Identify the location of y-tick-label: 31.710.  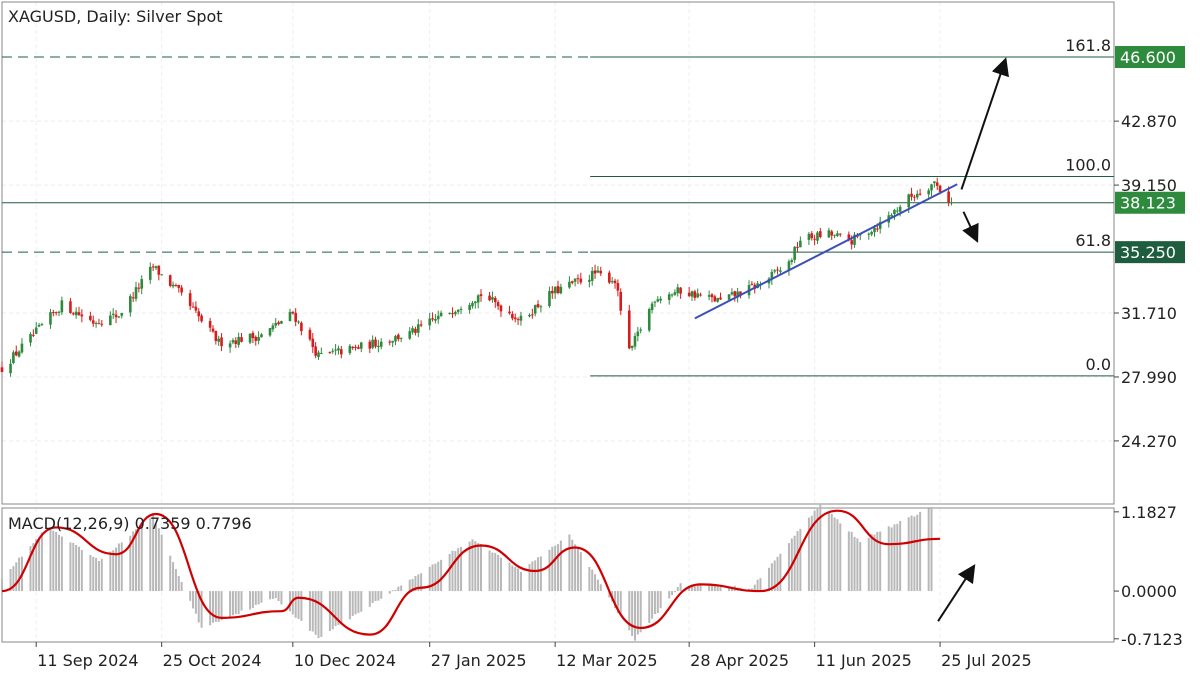
(1149, 313).